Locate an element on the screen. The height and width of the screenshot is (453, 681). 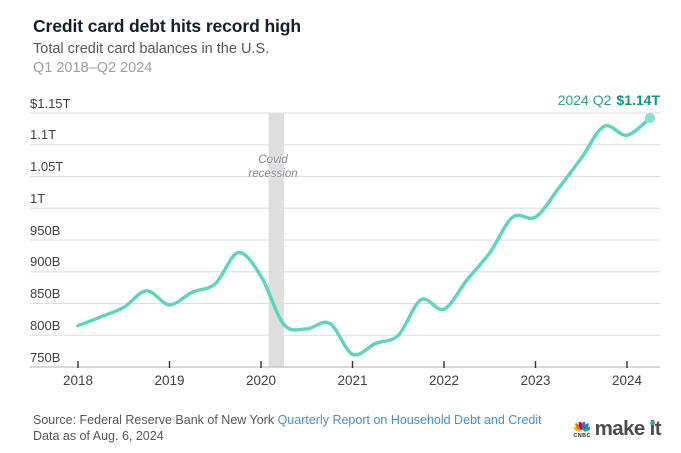
covid-recession-label: Covid recession is located at coordinates (273, 167).